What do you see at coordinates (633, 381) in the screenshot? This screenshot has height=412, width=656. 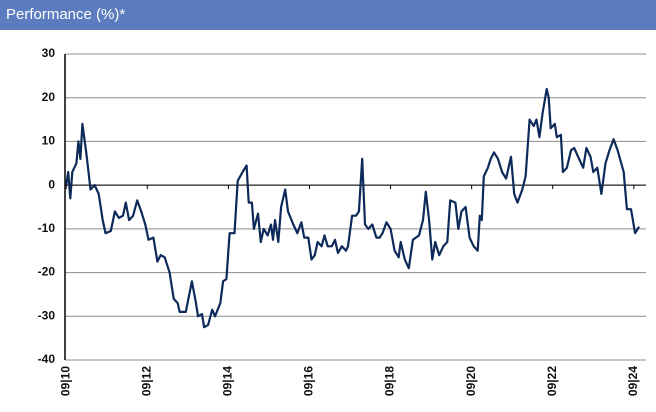 I see `x-tick-label: 09|24` at bounding box center [633, 381].